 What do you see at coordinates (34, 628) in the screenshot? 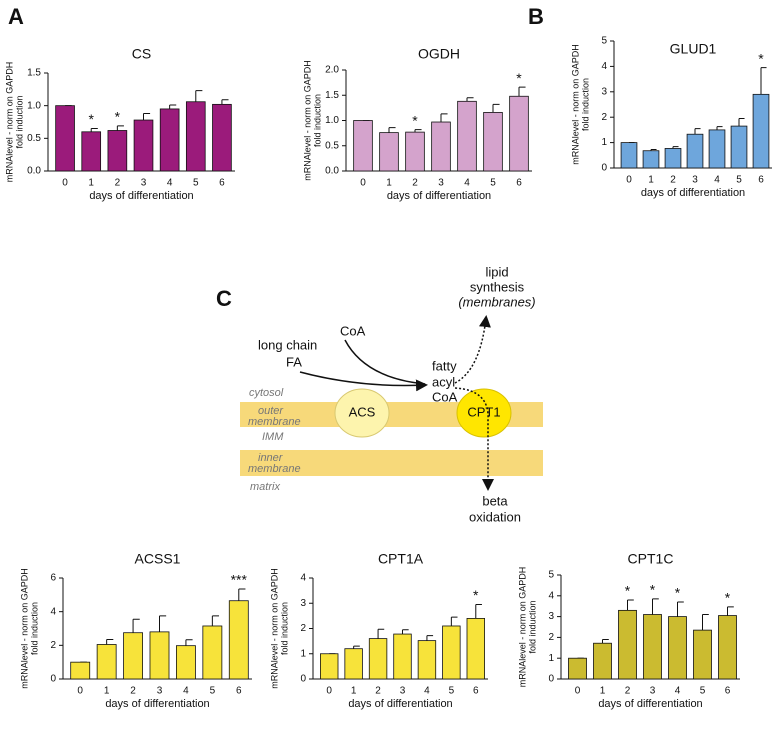
I see `y-axis-label: fold induction` at bounding box center [34, 628].